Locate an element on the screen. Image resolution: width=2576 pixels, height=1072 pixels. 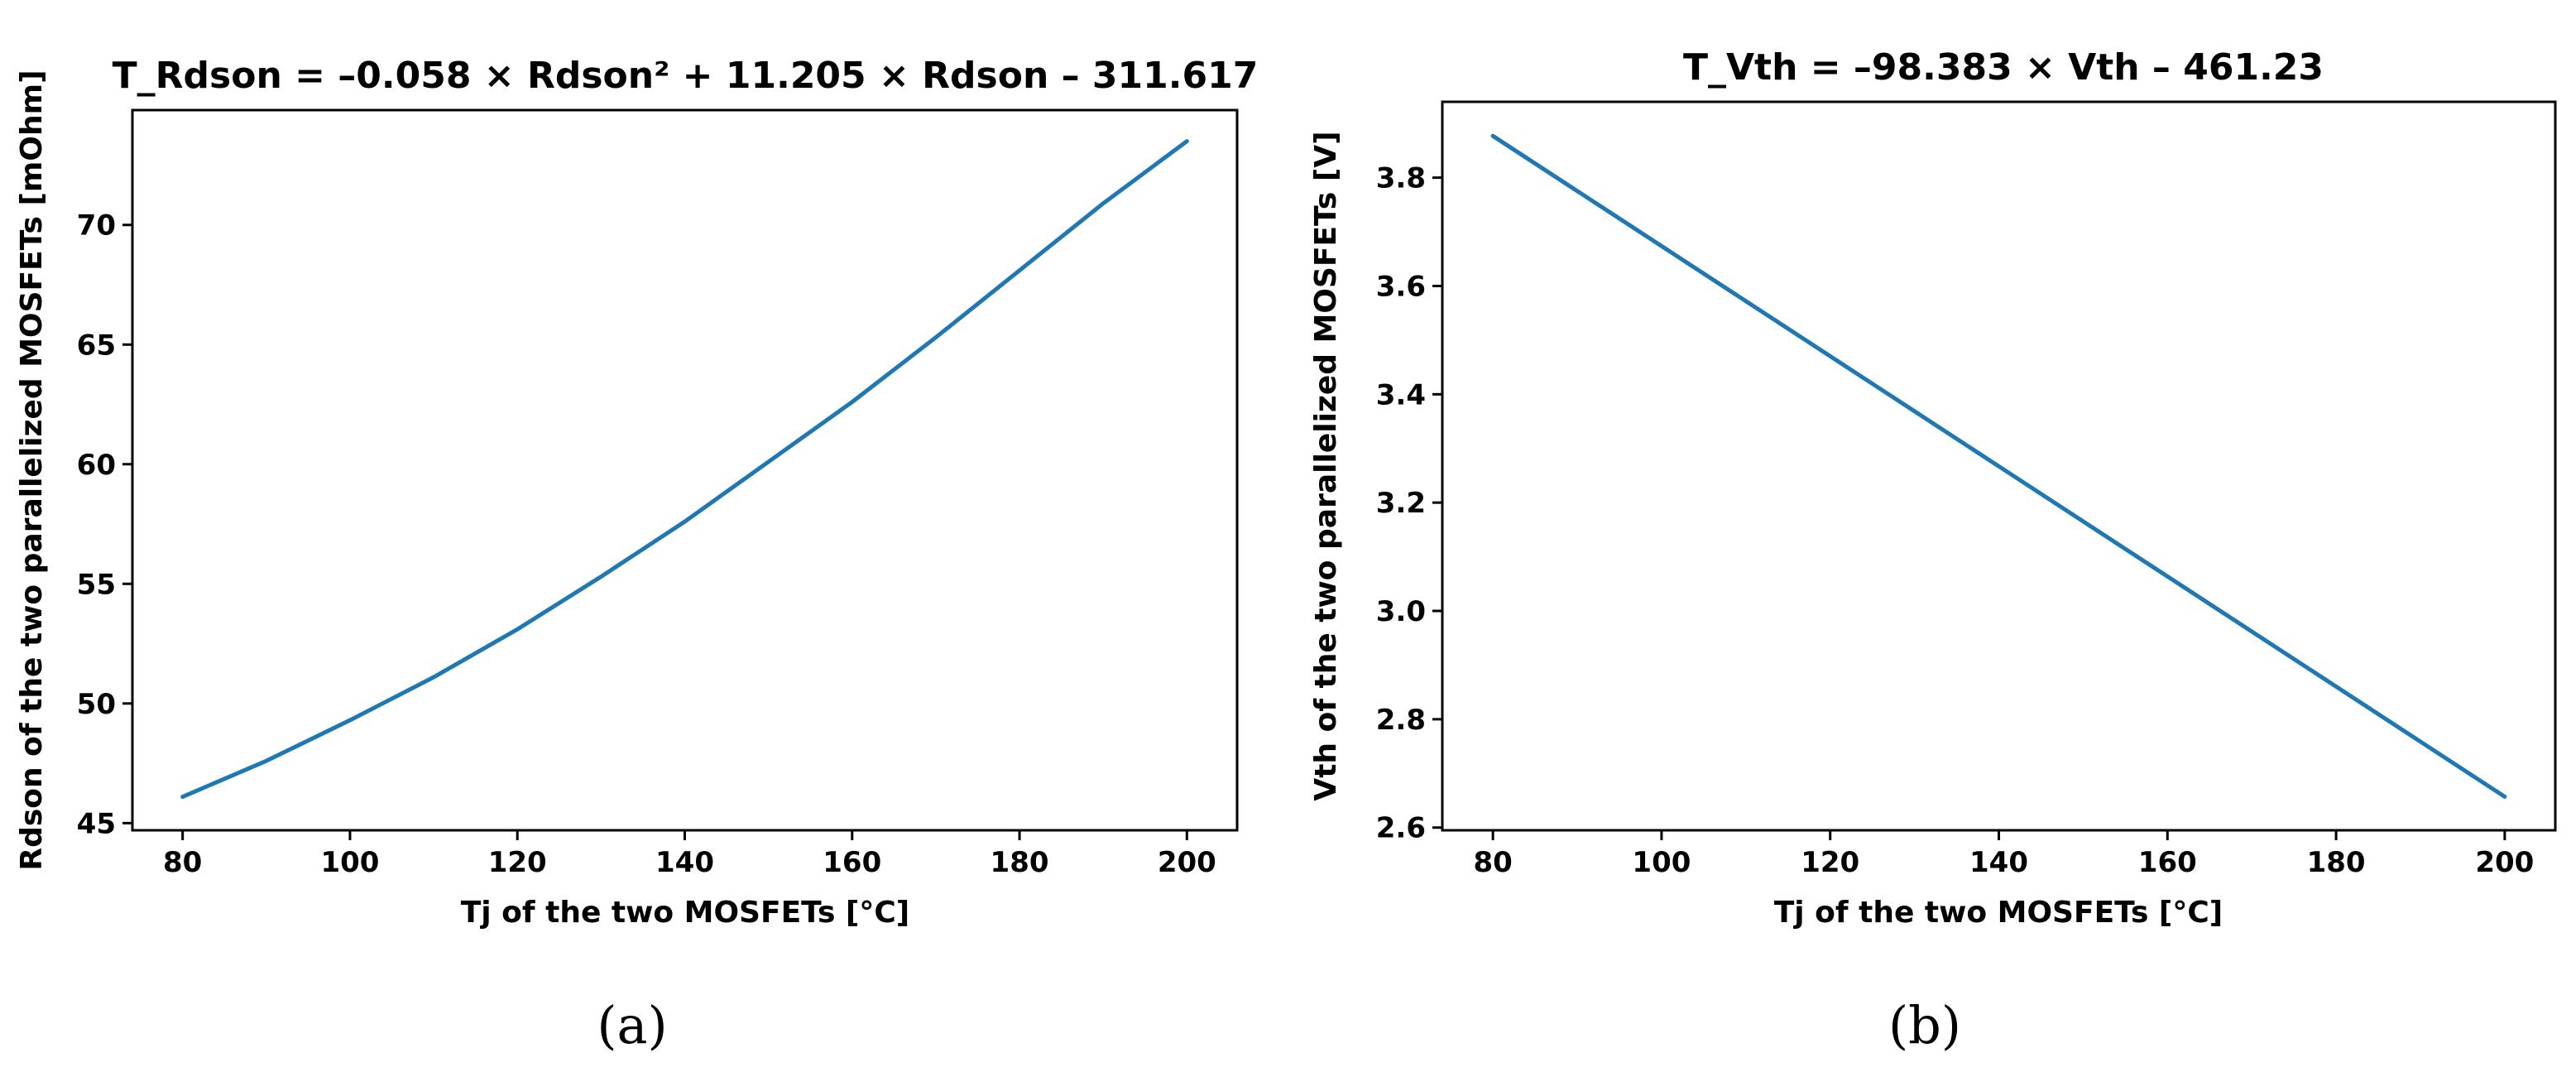
y-tick-label: 45 is located at coordinates (97, 823).